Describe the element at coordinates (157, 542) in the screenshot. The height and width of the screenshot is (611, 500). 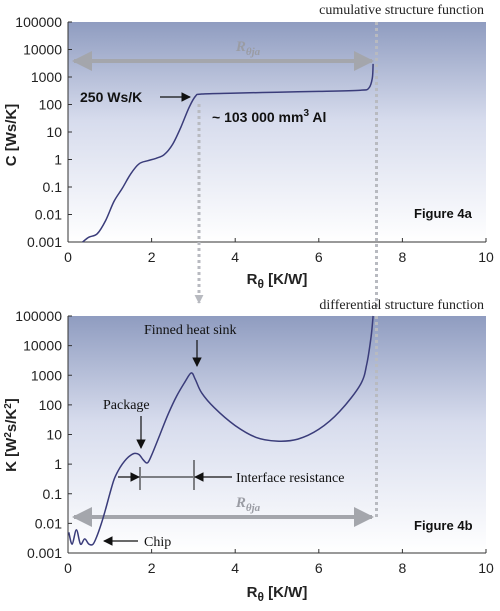
I see `chart-b-chip-label: Chip` at that location.